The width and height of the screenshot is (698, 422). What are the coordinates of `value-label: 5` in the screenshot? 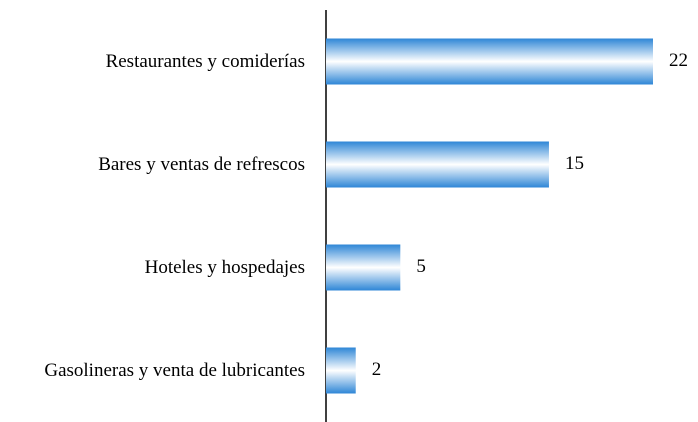 It's located at (421, 266).